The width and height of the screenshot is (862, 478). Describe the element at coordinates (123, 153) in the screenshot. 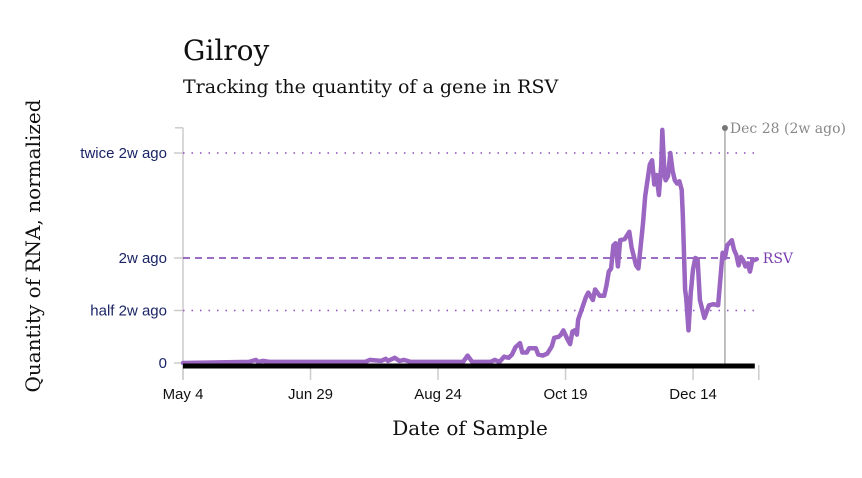

I see `y-tick-label: twice 2w ago` at that location.